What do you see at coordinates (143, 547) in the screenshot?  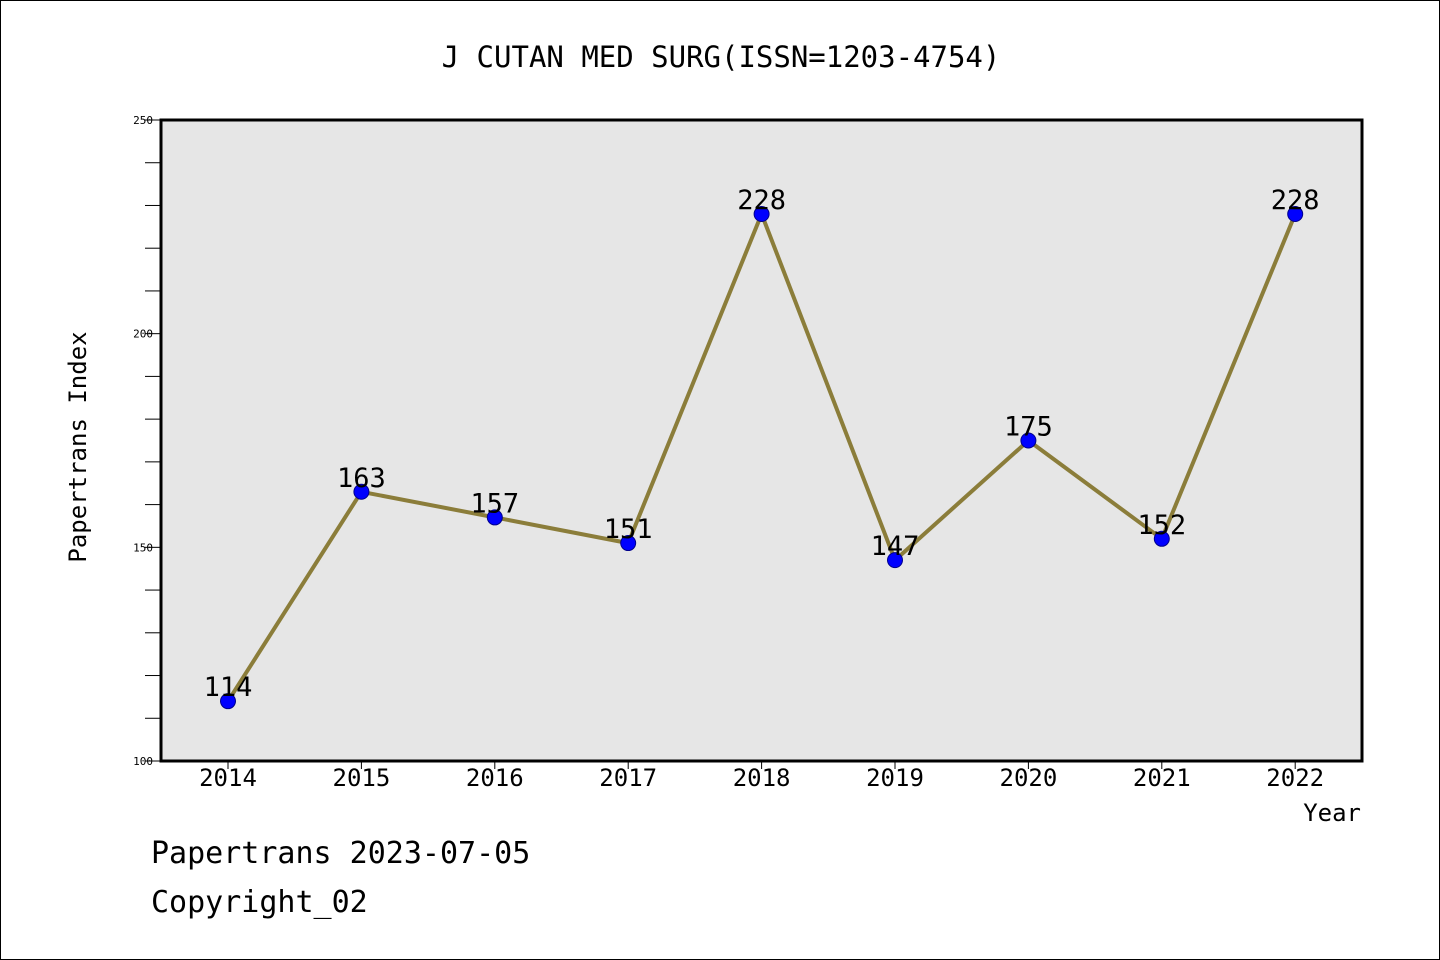 I see `y-tick-label: 150` at bounding box center [143, 547].